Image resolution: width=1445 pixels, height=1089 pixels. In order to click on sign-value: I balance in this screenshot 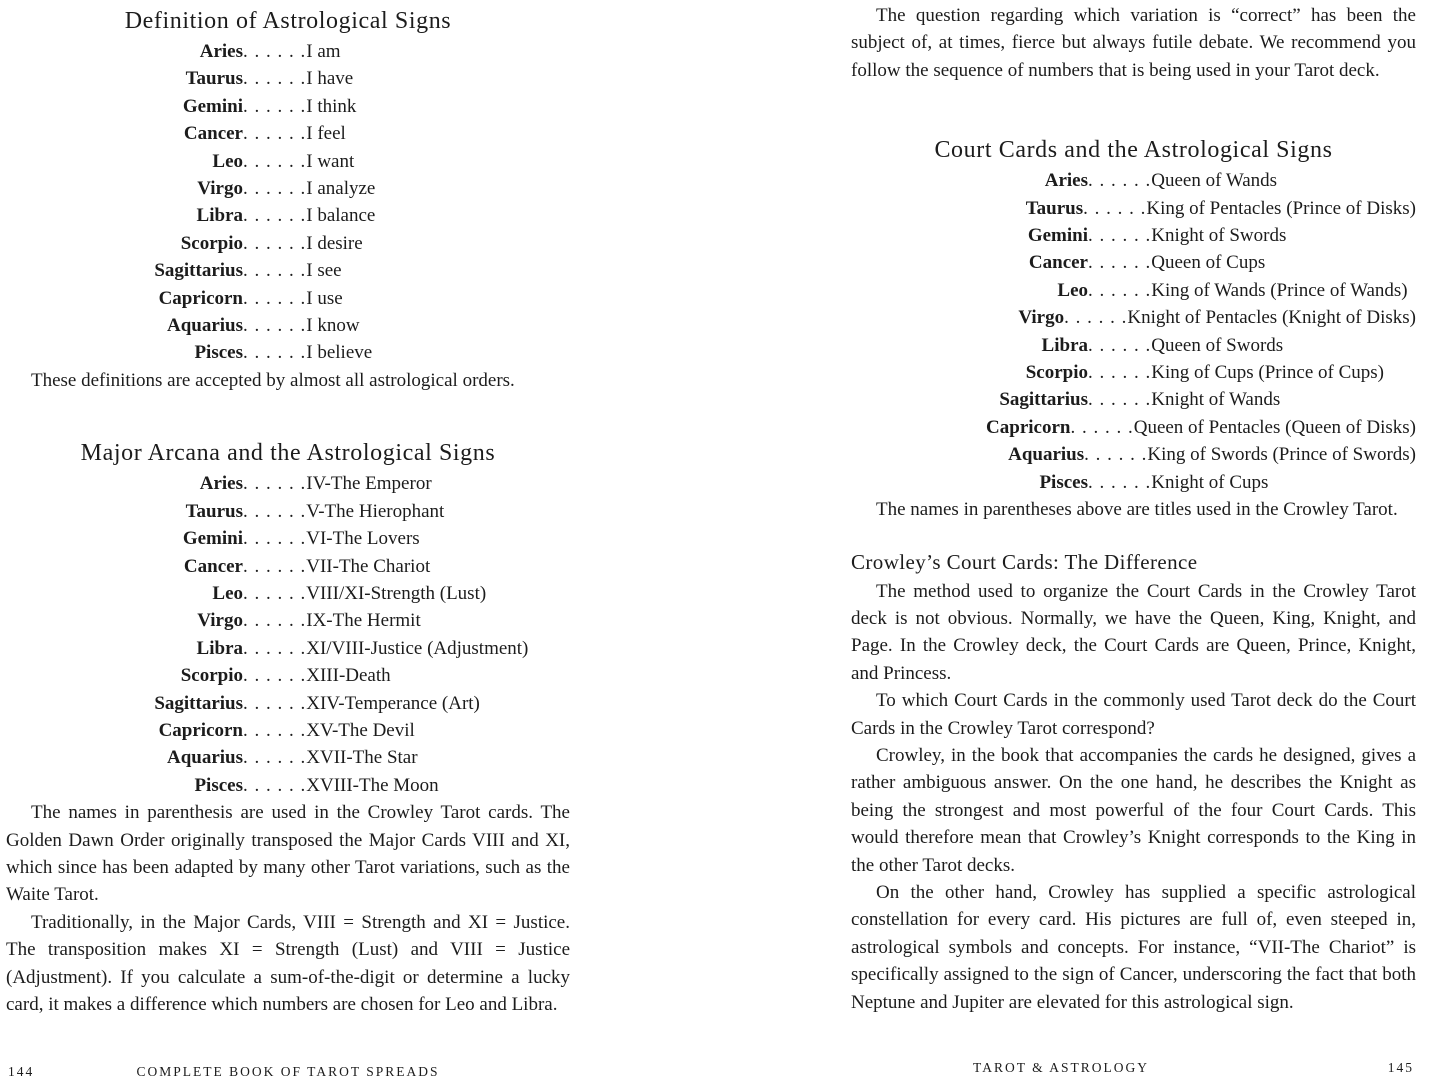, I will do `click(341, 216)`.